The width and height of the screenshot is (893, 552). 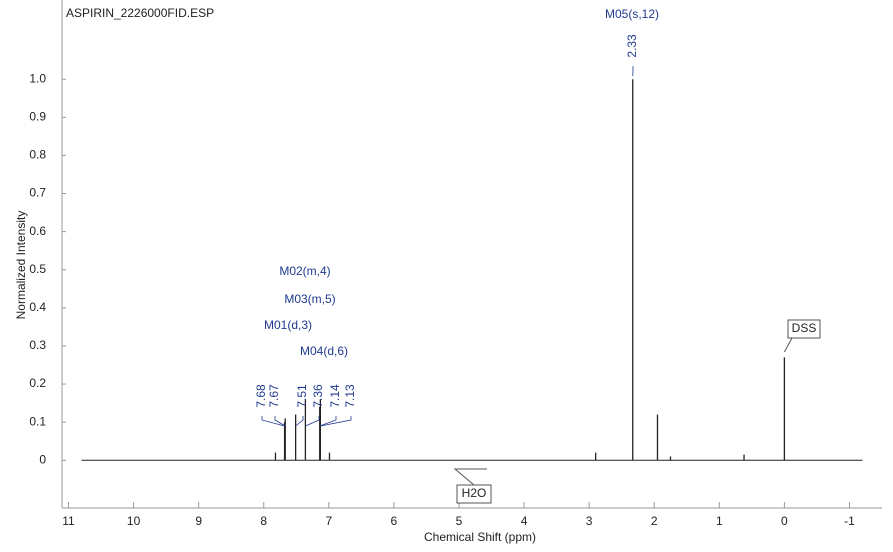 What do you see at coordinates (42, 459) in the screenshot?
I see `y-tick-label: 0` at bounding box center [42, 459].